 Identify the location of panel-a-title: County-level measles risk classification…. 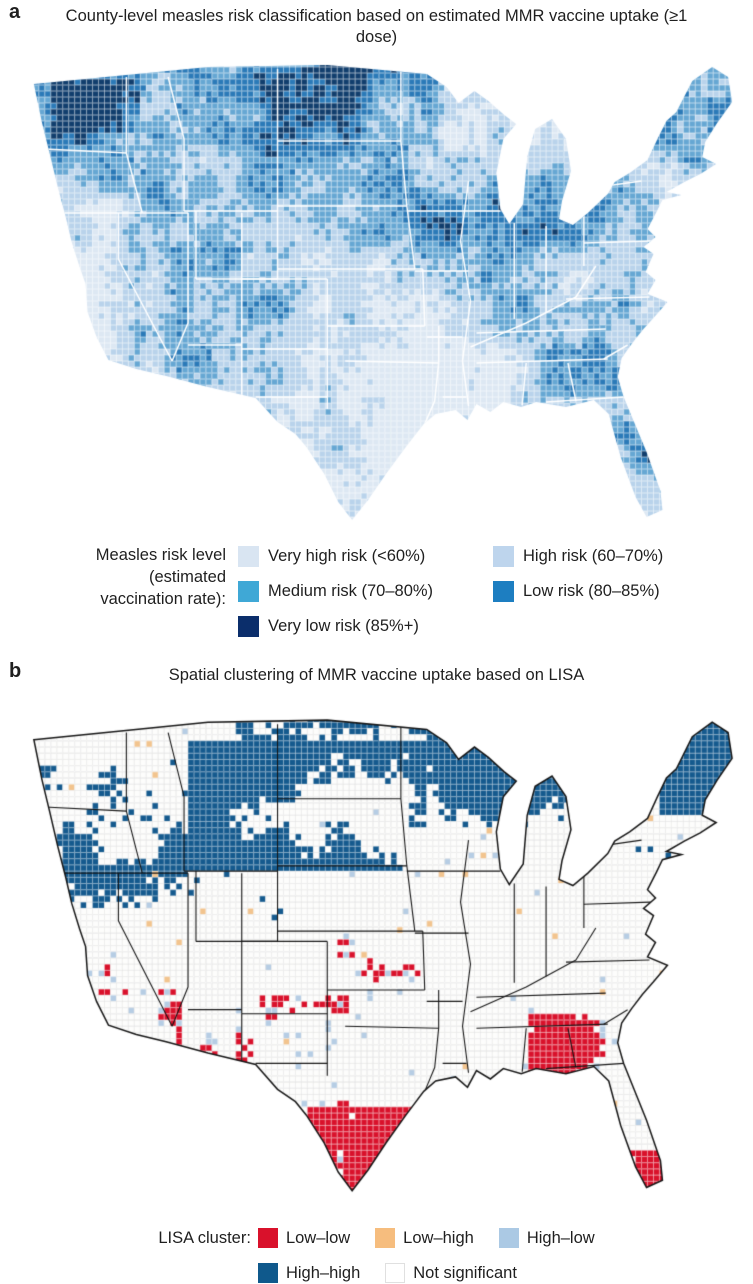
(376, 27).